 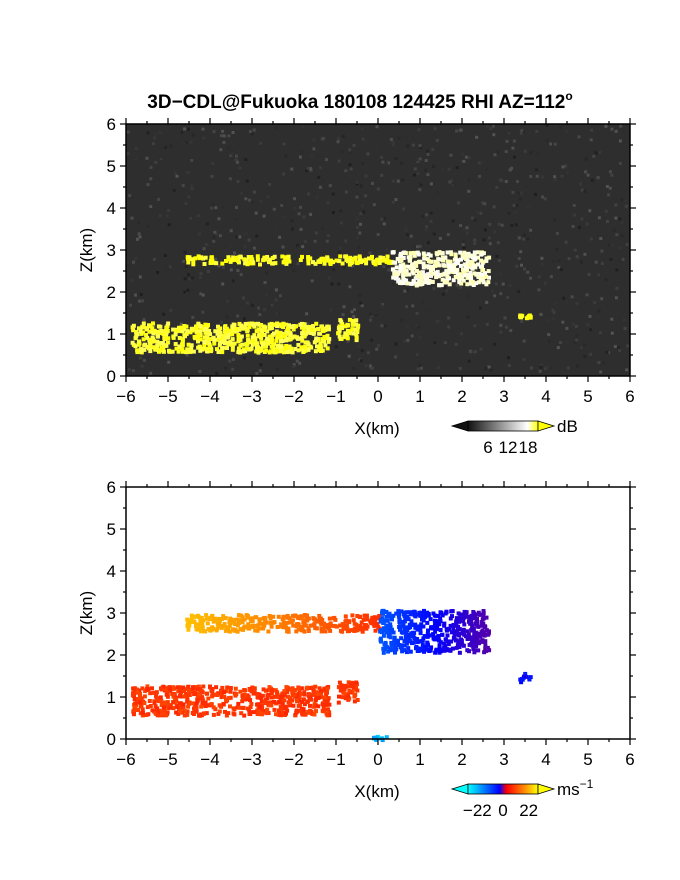 What do you see at coordinates (111, 697) in the screenshot?
I see `velocity-y-tick-label: 1` at bounding box center [111, 697].